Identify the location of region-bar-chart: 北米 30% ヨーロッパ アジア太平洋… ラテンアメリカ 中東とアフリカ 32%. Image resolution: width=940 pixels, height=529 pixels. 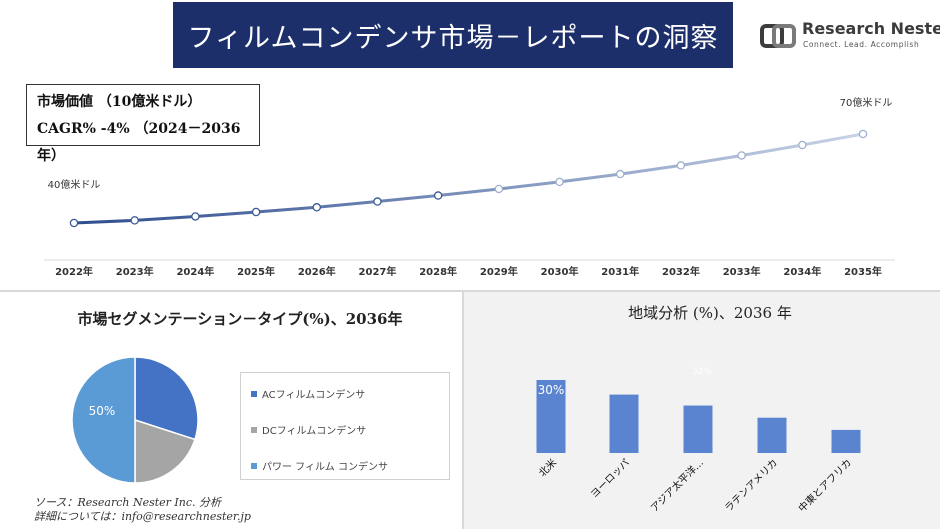
(698, 441).